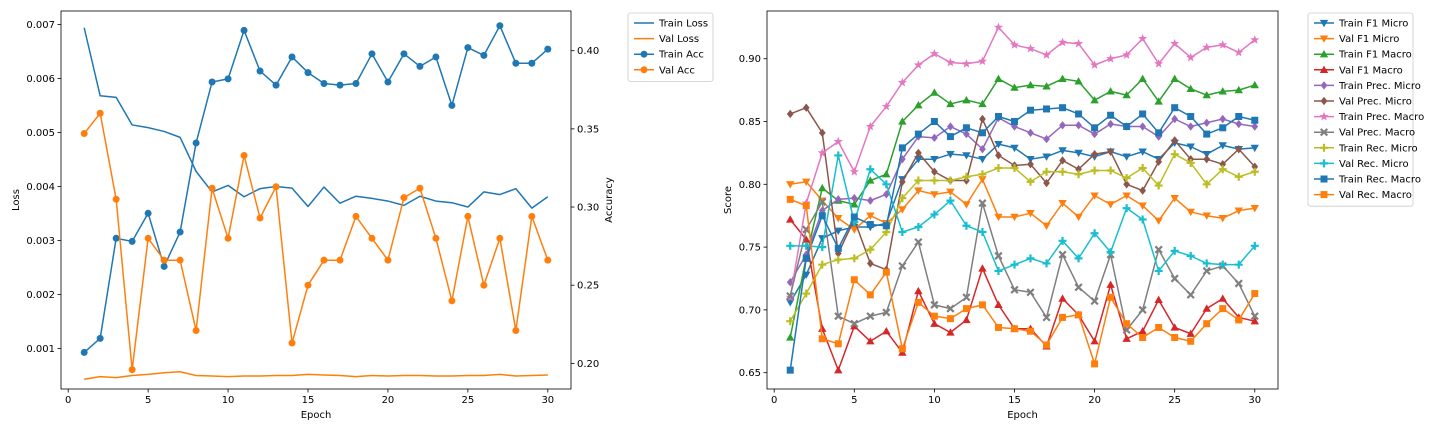 The height and width of the screenshot is (432, 1440). What do you see at coordinates (388, 400) in the screenshot?
I see `x-tick-label: 20` at bounding box center [388, 400].